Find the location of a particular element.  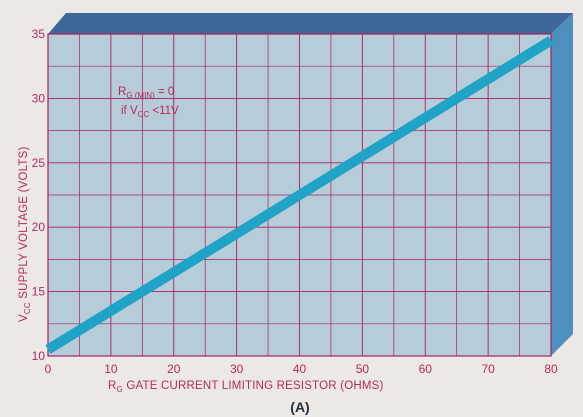

x-tick-label: 0 is located at coordinates (48, 369).